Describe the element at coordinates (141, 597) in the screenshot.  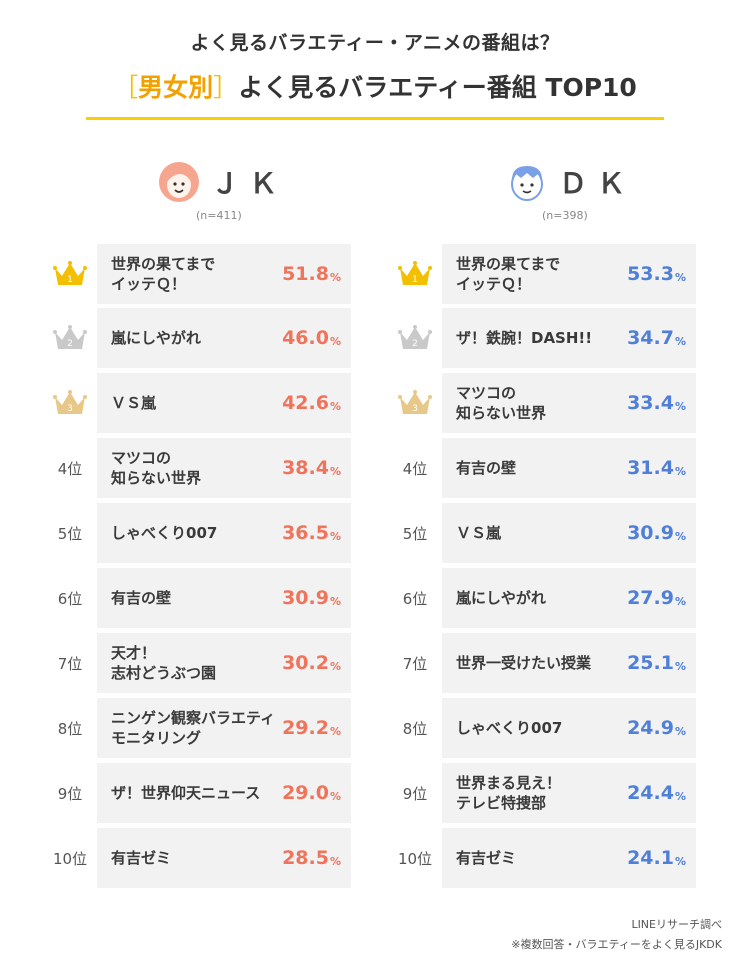
I see `program-name: 有吉の壁` at that location.